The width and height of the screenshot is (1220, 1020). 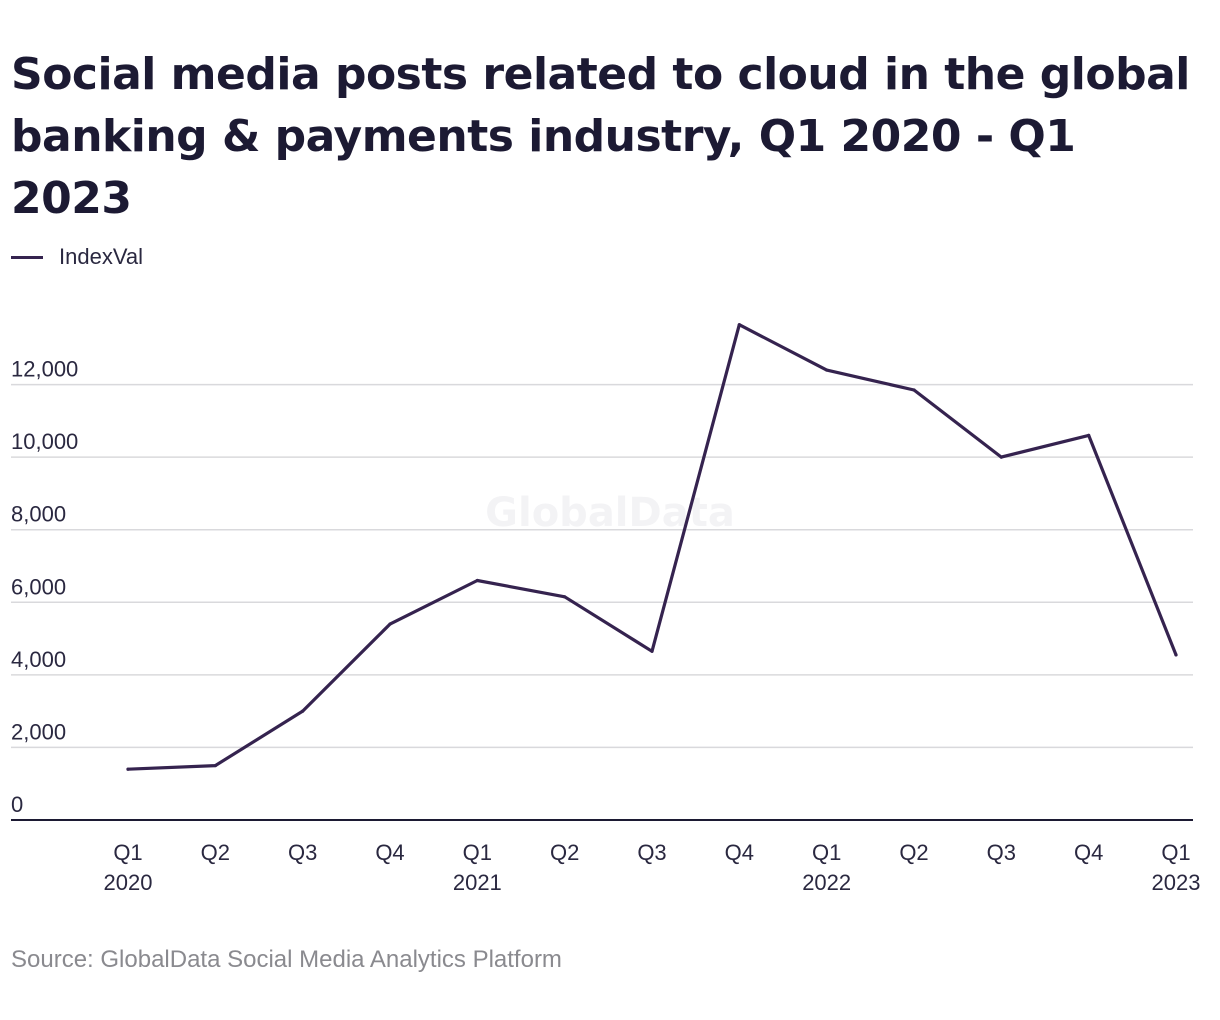 What do you see at coordinates (826, 882) in the screenshot?
I see `x-tick-year-label: 2022` at bounding box center [826, 882].